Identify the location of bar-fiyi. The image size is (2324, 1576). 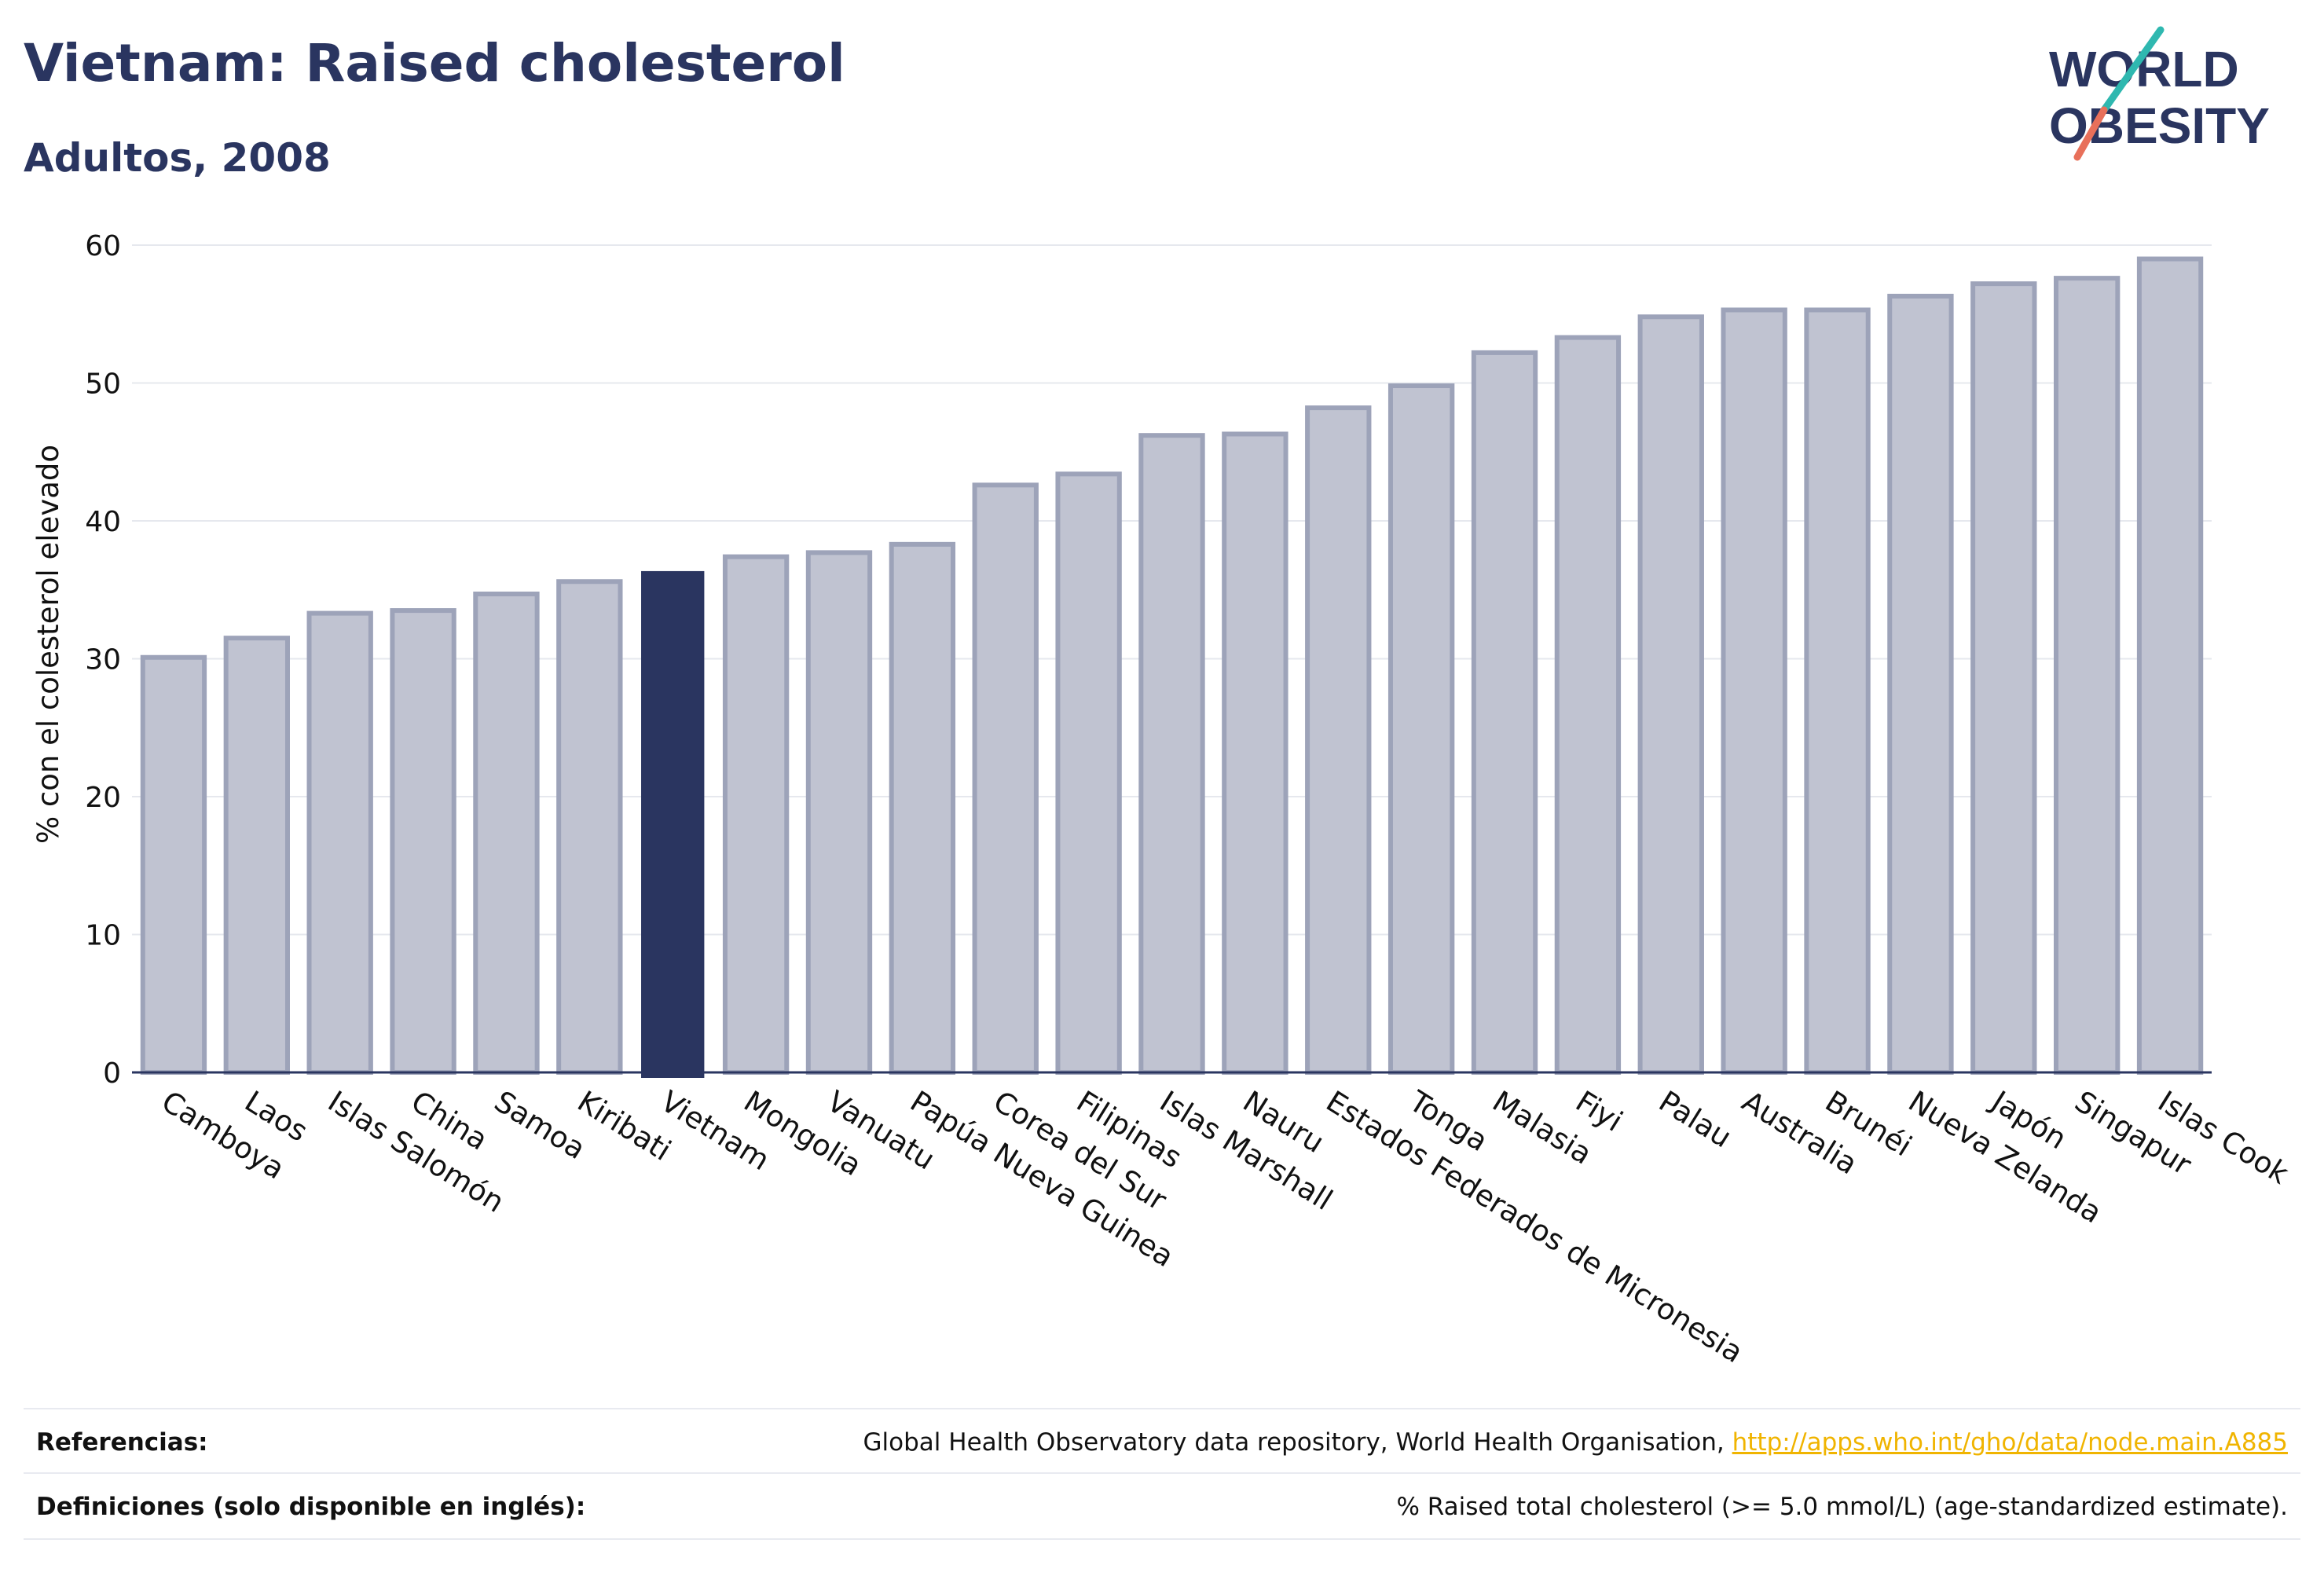
(1588, 705).